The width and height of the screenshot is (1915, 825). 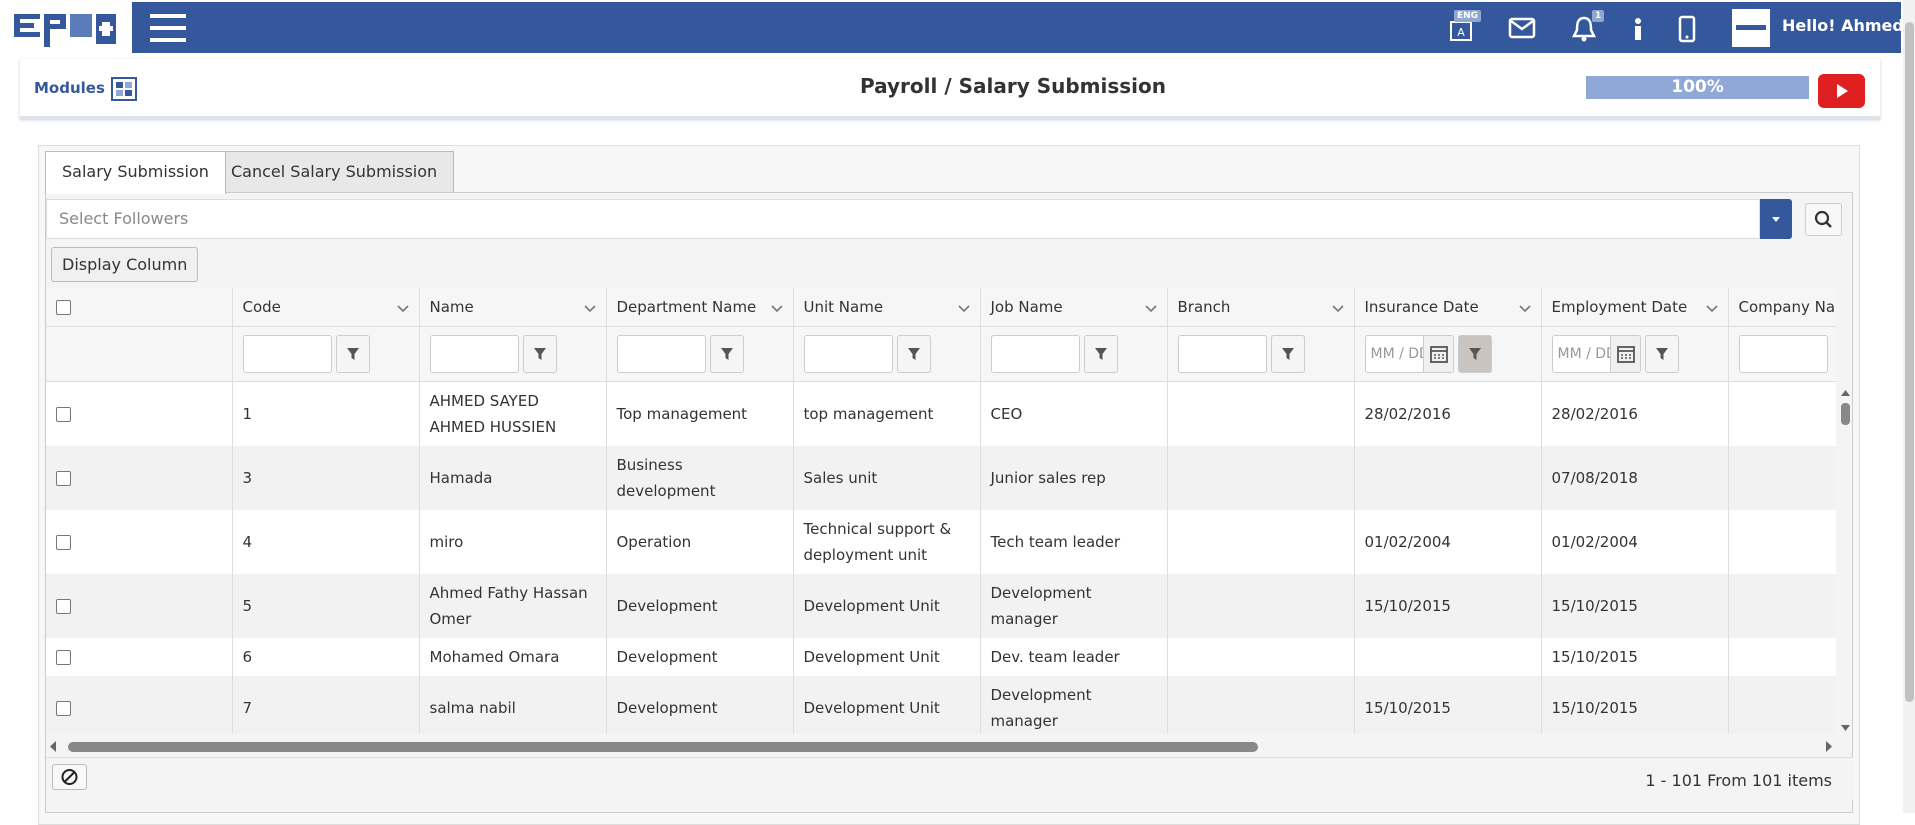 I want to click on clear-icon, so click(x=69, y=777).